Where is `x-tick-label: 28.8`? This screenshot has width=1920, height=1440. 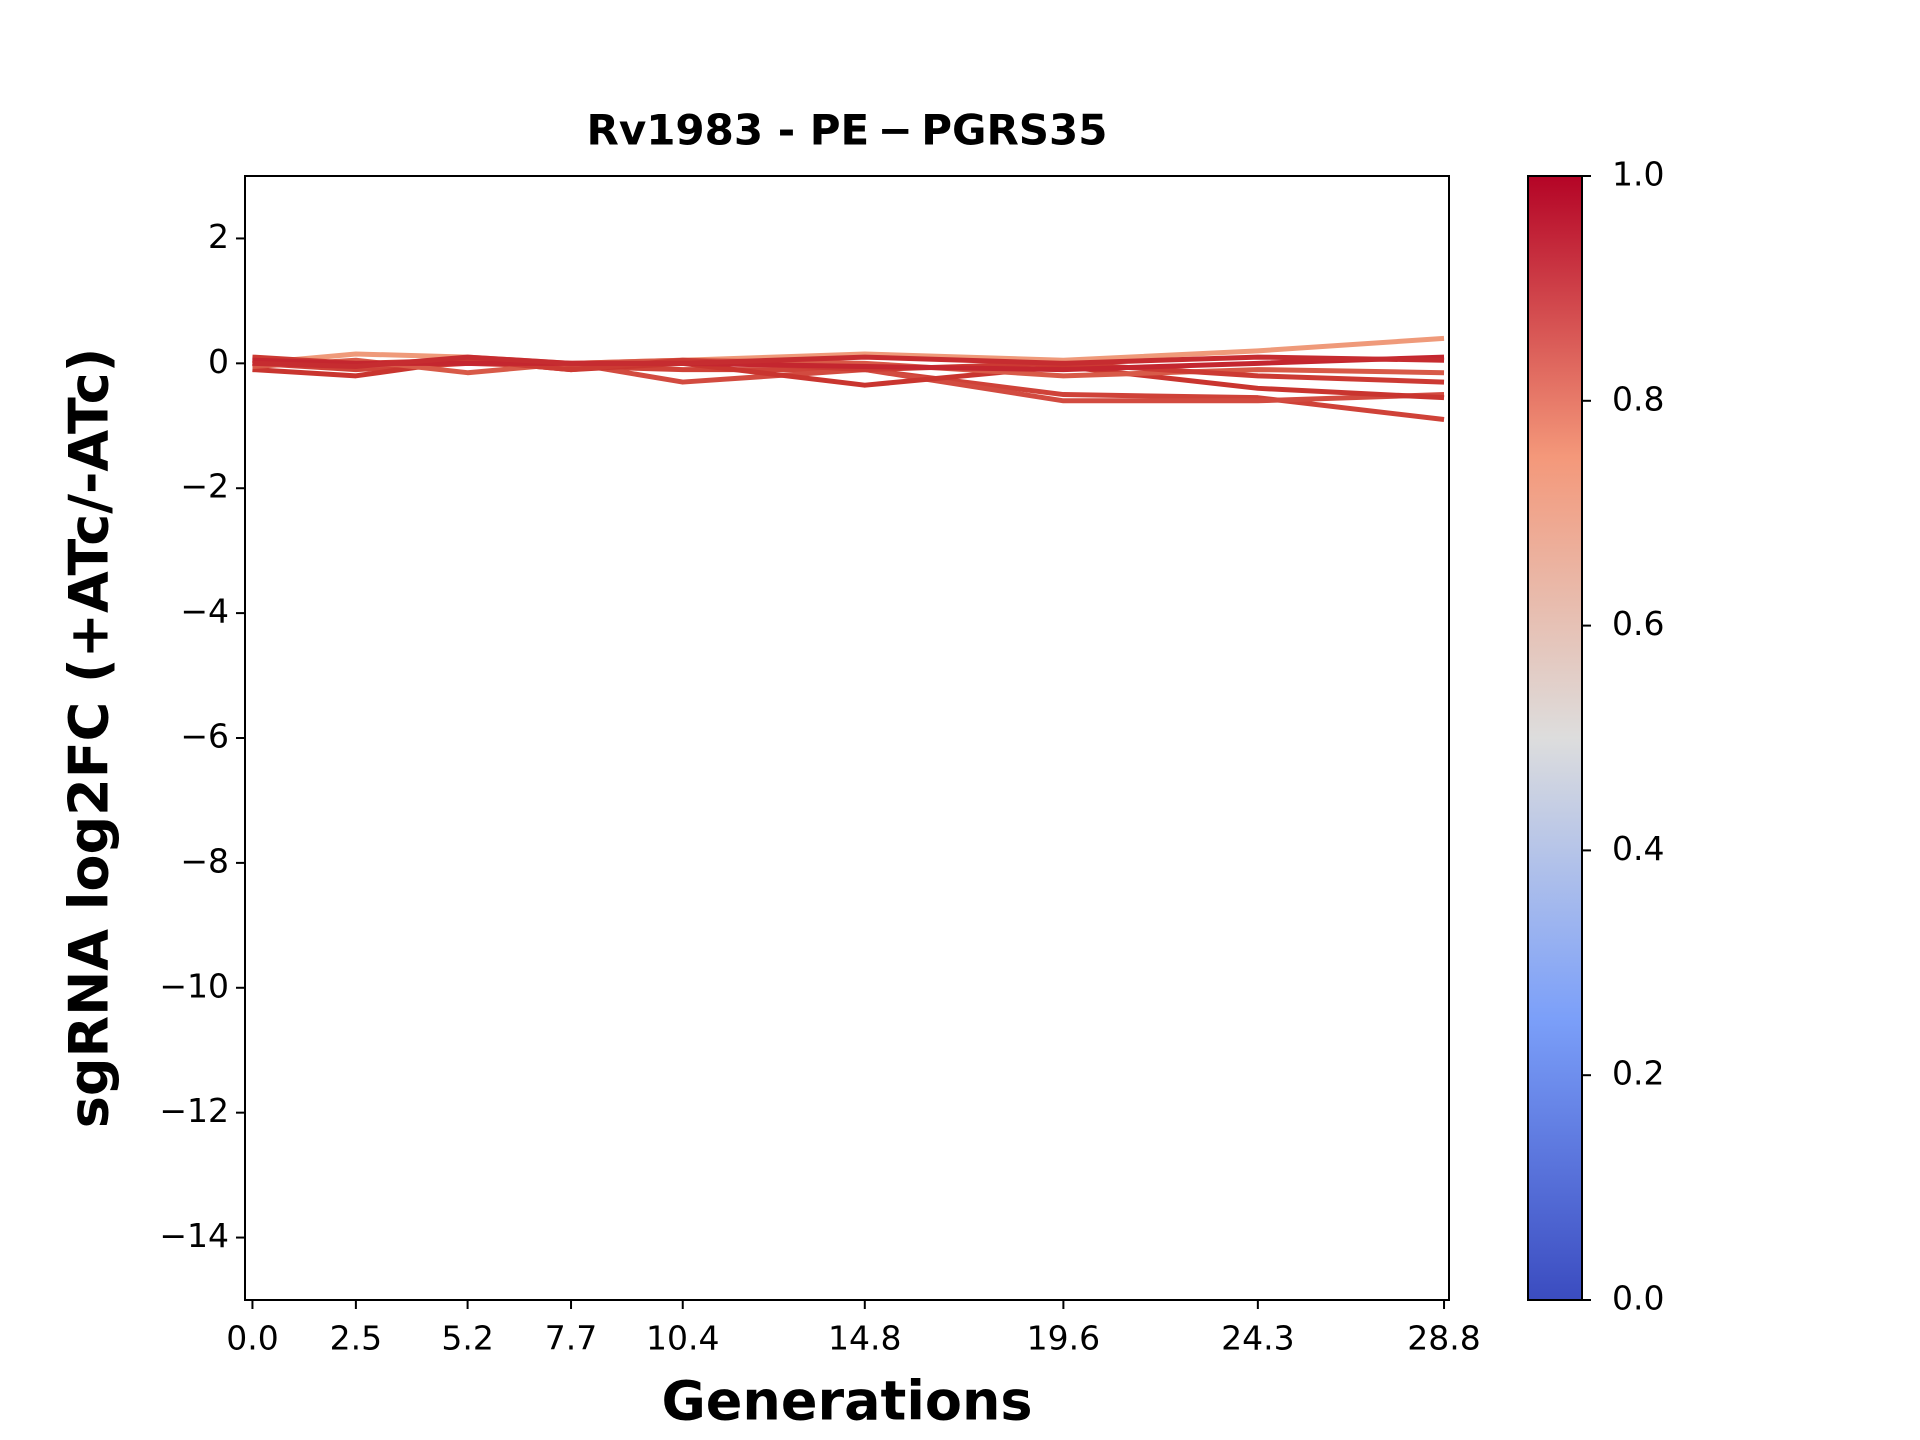
x-tick-label: 28.8 is located at coordinates (1443, 1338).